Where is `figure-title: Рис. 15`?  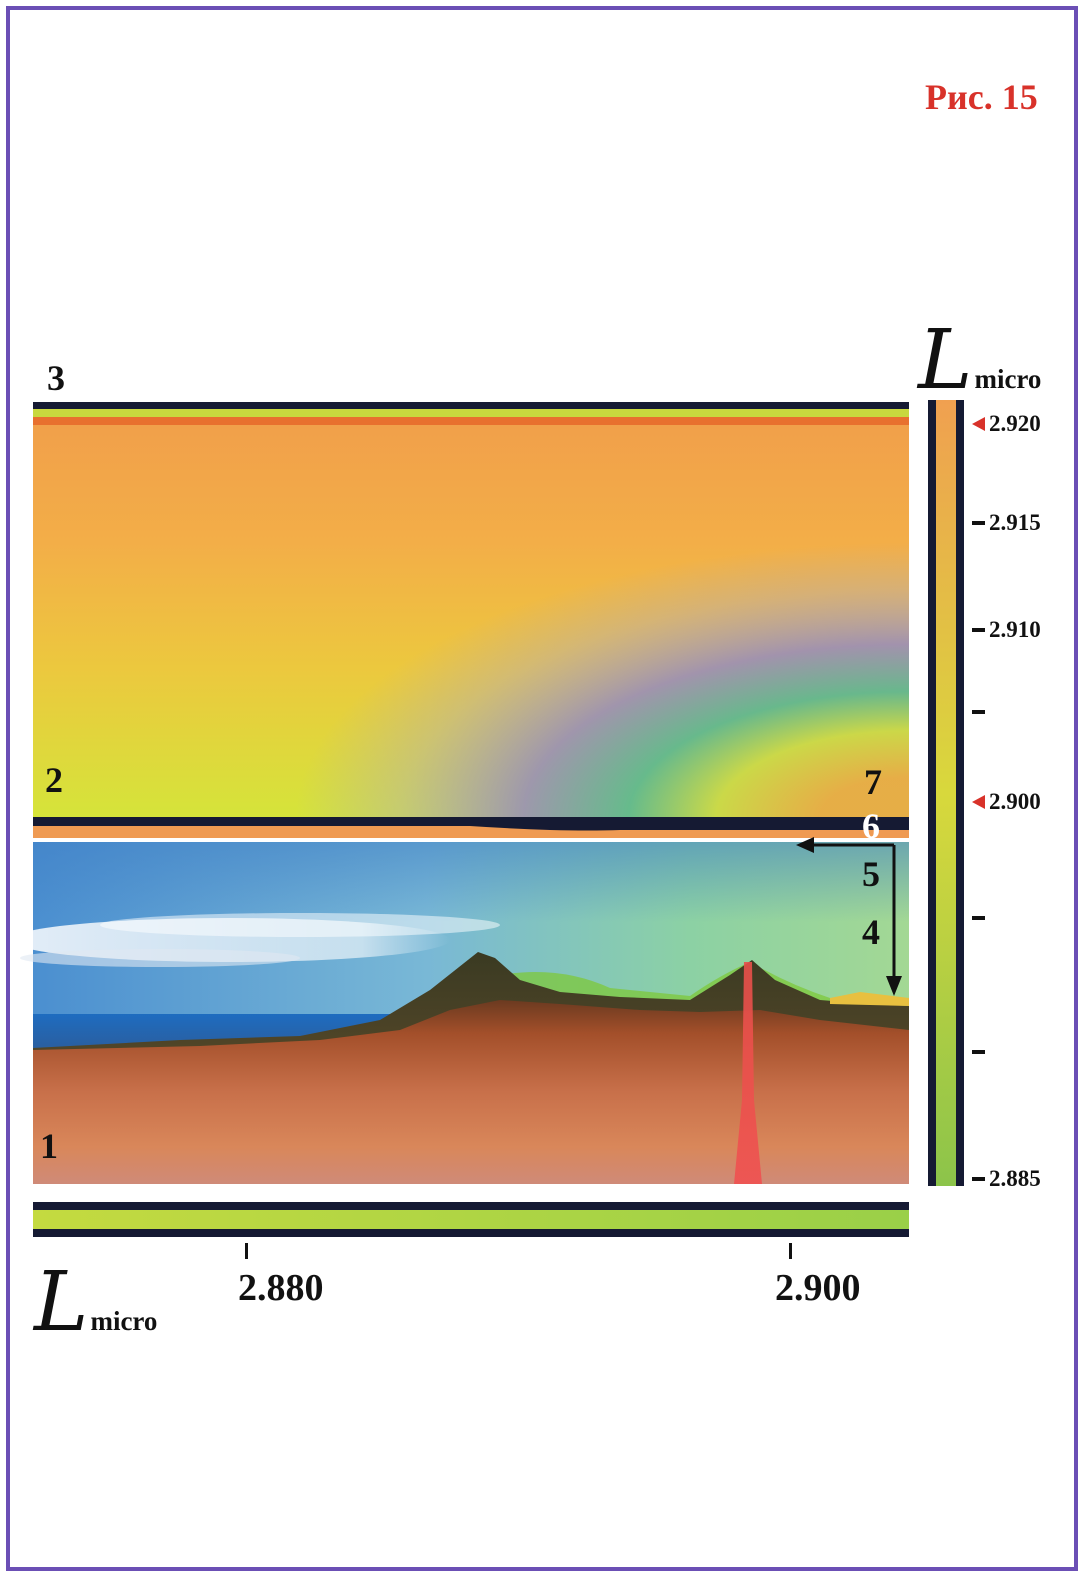
figure-title: Рис. 15 is located at coordinates (981, 97).